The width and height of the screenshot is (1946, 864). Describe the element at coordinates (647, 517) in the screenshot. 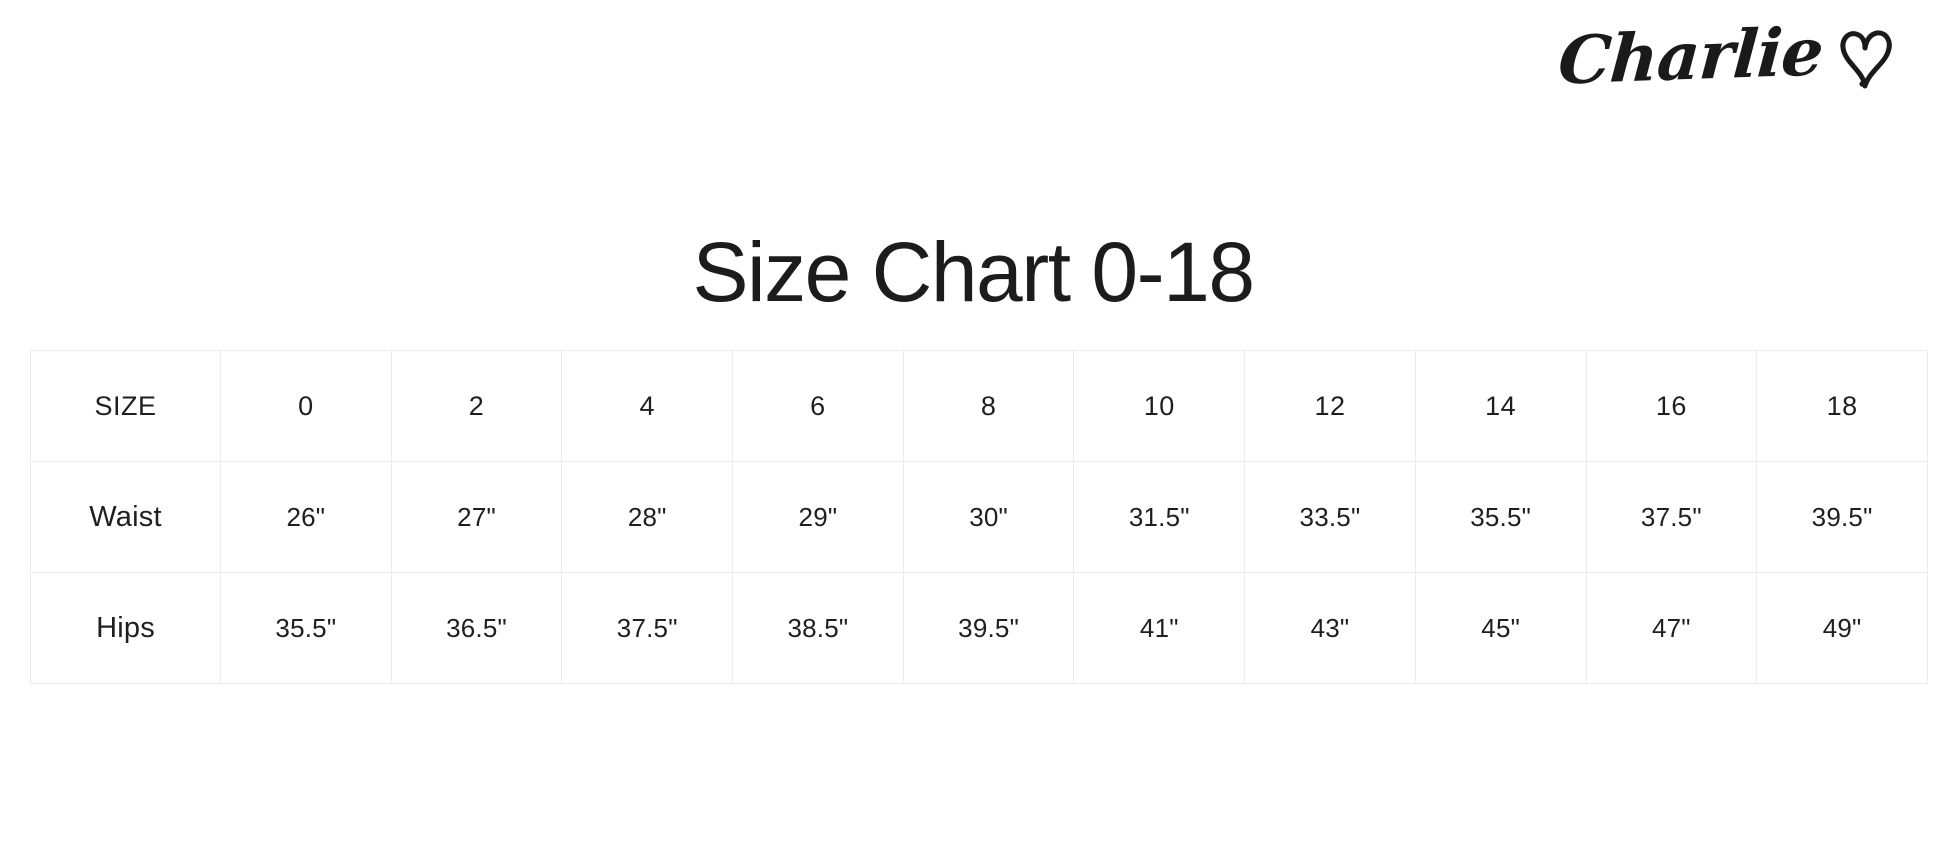

I see `waist-size-4: 28"` at that location.